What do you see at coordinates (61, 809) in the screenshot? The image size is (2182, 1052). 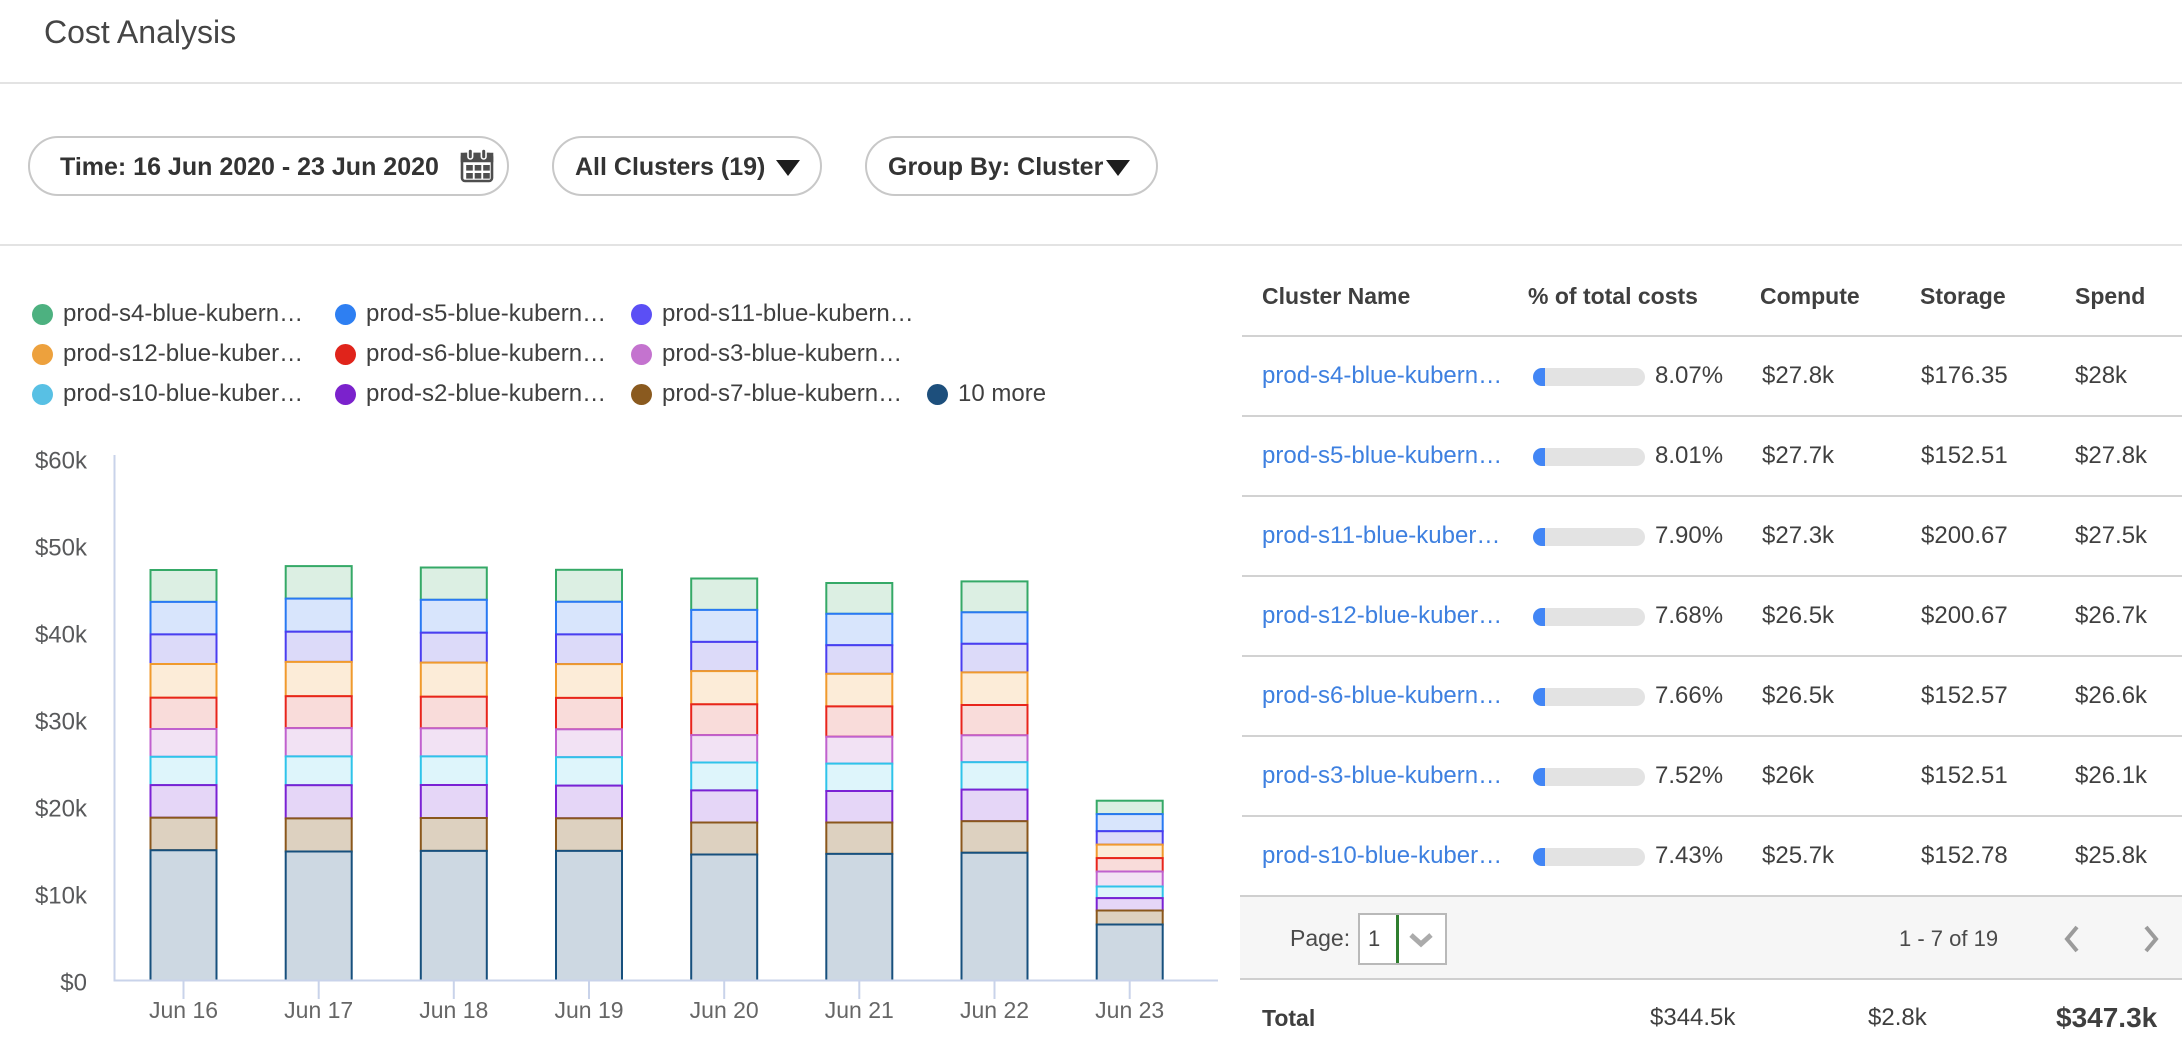 I see `svg-text: $20k` at bounding box center [61, 809].